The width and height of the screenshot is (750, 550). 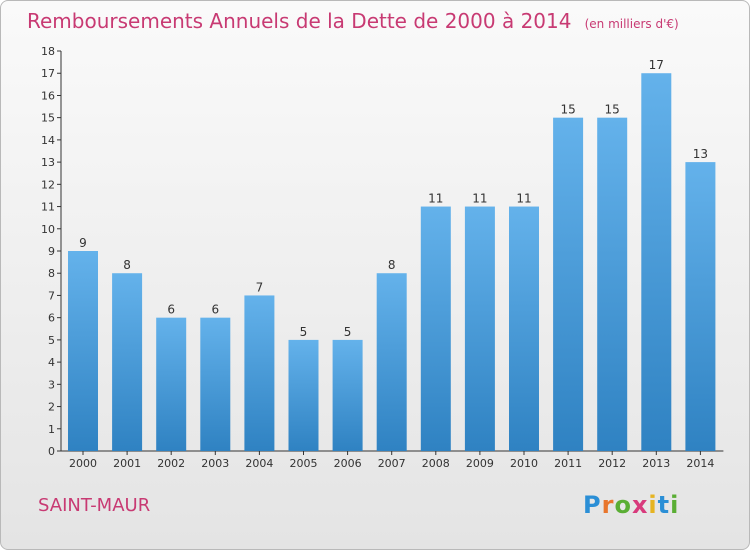 I want to click on y-tick-label: 14, so click(x=48, y=140).